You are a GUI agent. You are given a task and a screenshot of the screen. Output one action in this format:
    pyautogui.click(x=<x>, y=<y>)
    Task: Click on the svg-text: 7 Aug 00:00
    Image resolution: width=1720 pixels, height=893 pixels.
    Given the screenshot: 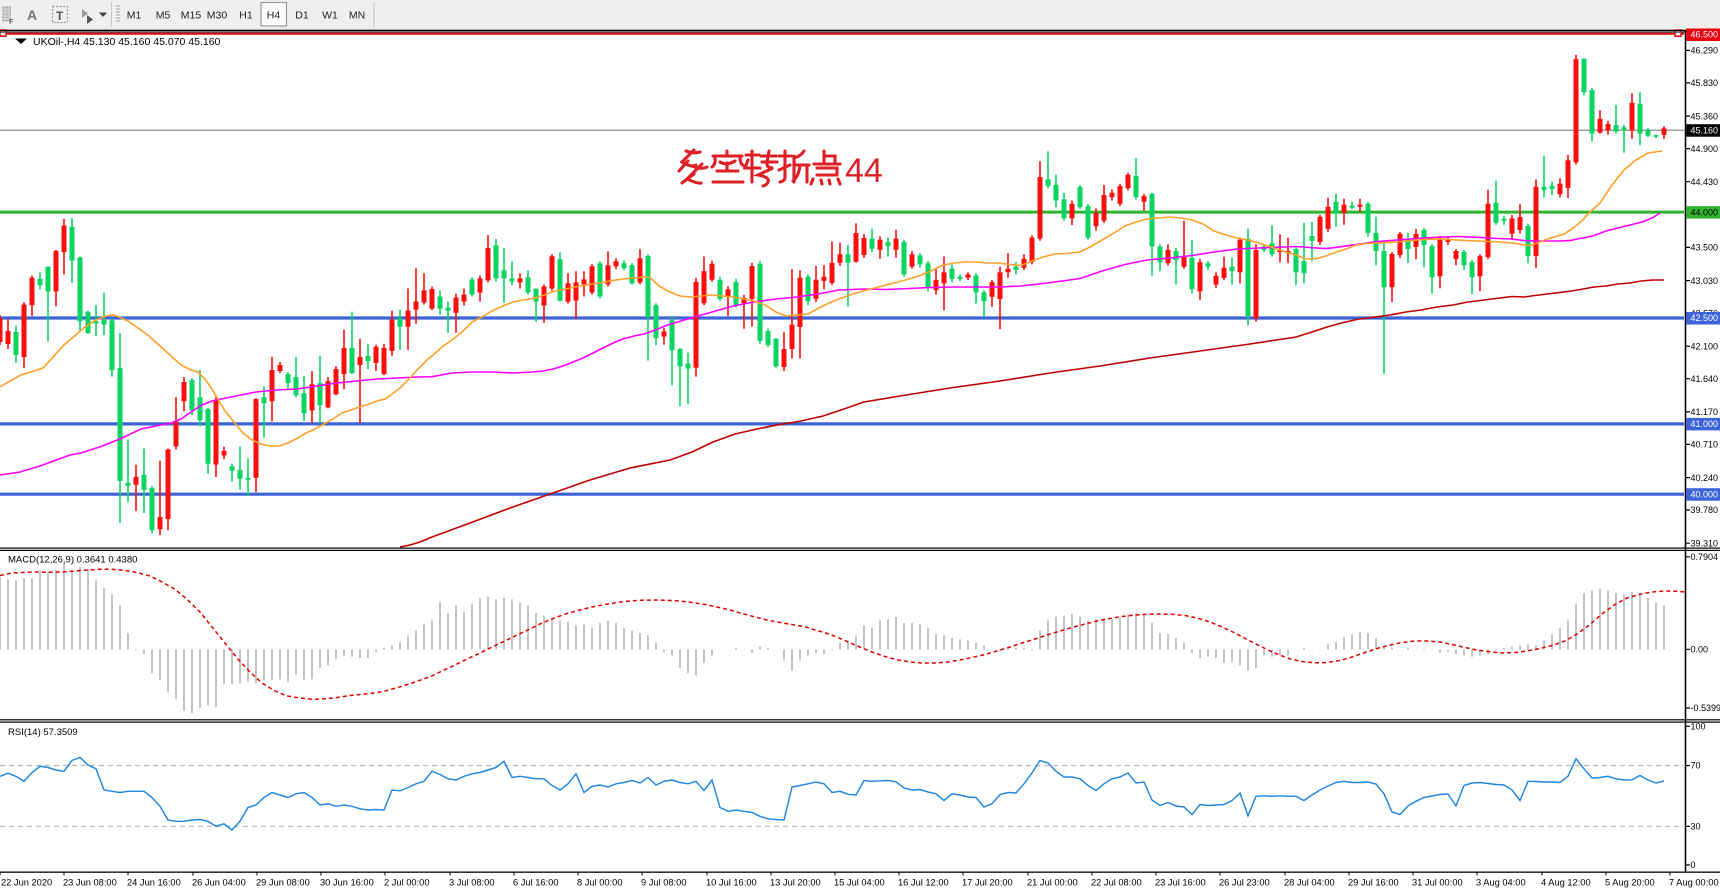 What is the action you would take?
    pyautogui.click(x=1694, y=883)
    